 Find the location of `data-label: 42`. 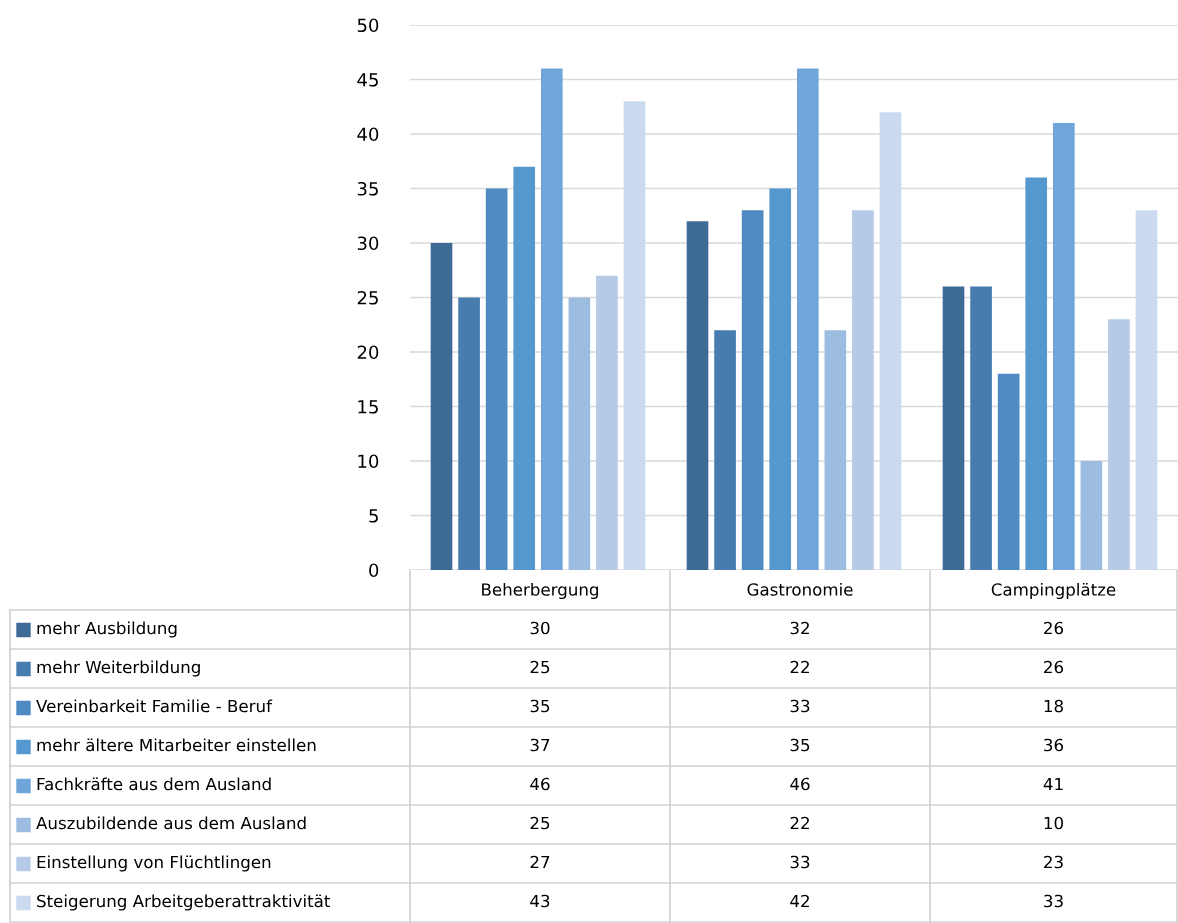

data-label: 42 is located at coordinates (799, 901).